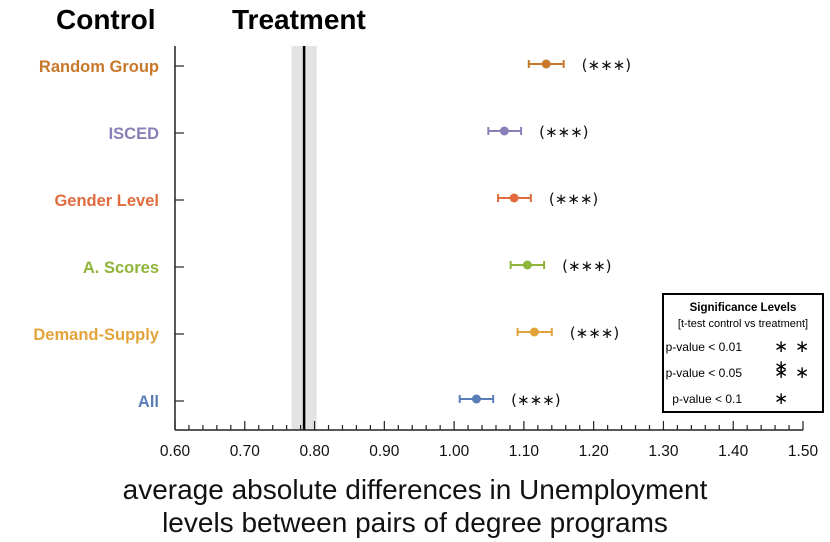 The width and height of the screenshot is (830, 542). Describe the element at coordinates (743, 399) in the screenshot. I see `legend-entry: p-value < 0.1 ∗` at that location.